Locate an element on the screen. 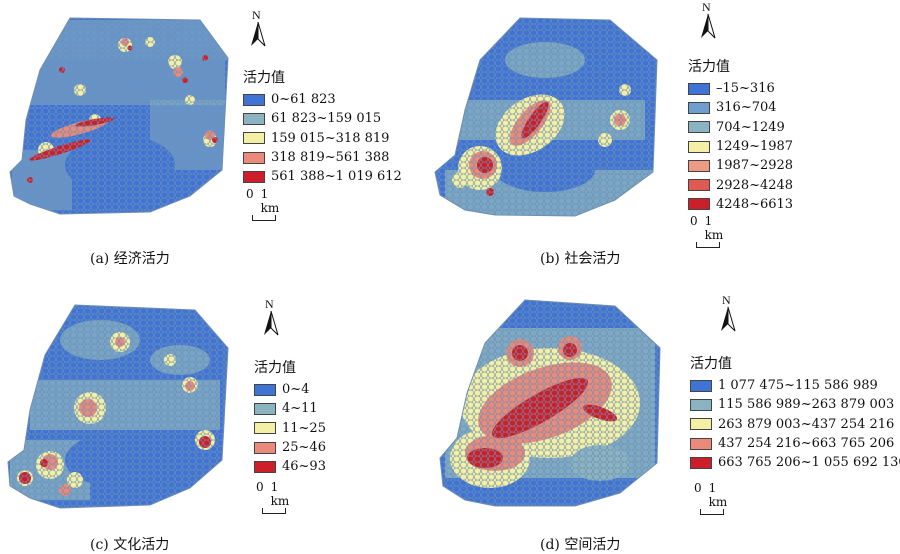 The width and height of the screenshot is (900, 554). north-arrow-cultural: N is located at coordinates (271, 317).